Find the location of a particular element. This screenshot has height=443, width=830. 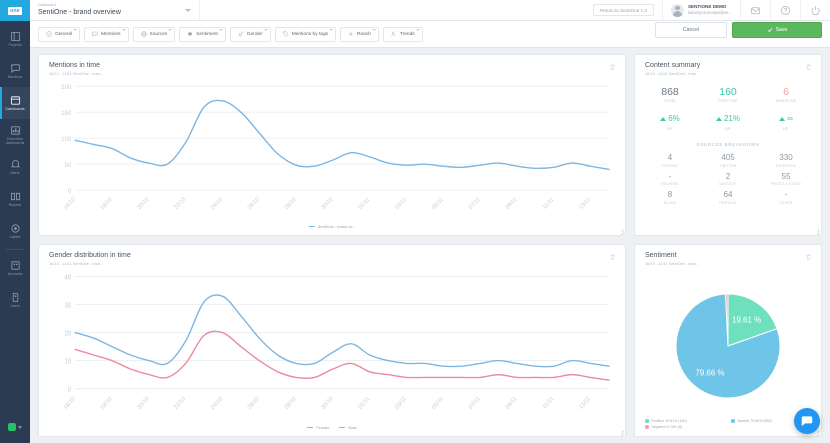

legend-item-positive: Positive 19.61% (160) is located at coordinates (683, 421).